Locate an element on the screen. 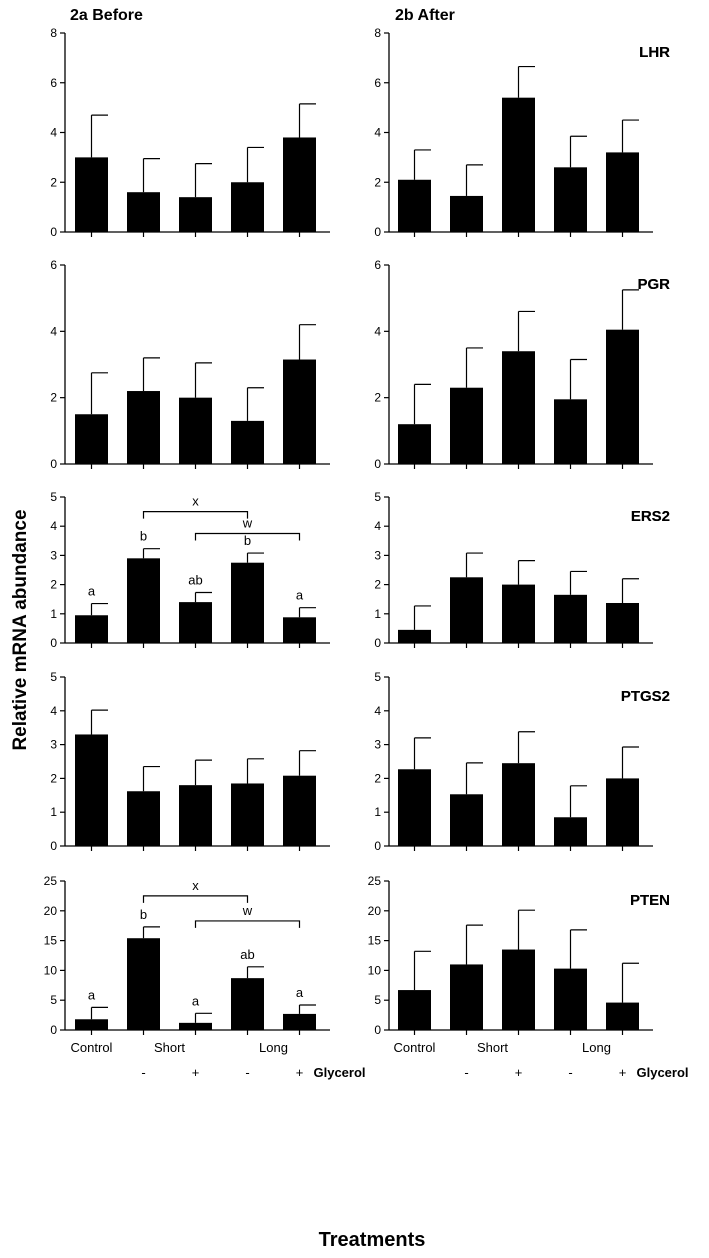 This screenshot has width=709, height=1258. gene-label-lhr: LHR is located at coordinates (654, 52).